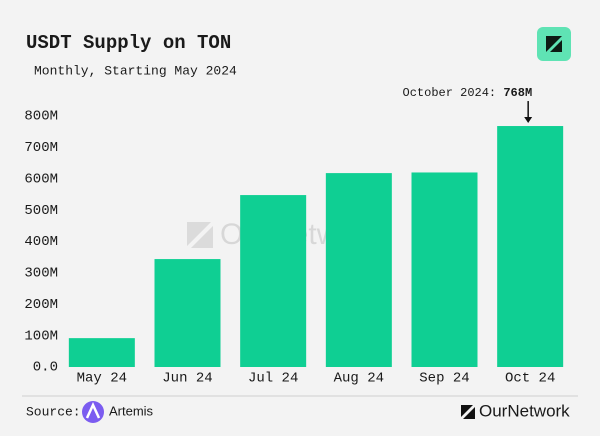  I want to click on y-tick-label: 500M, so click(41, 211).